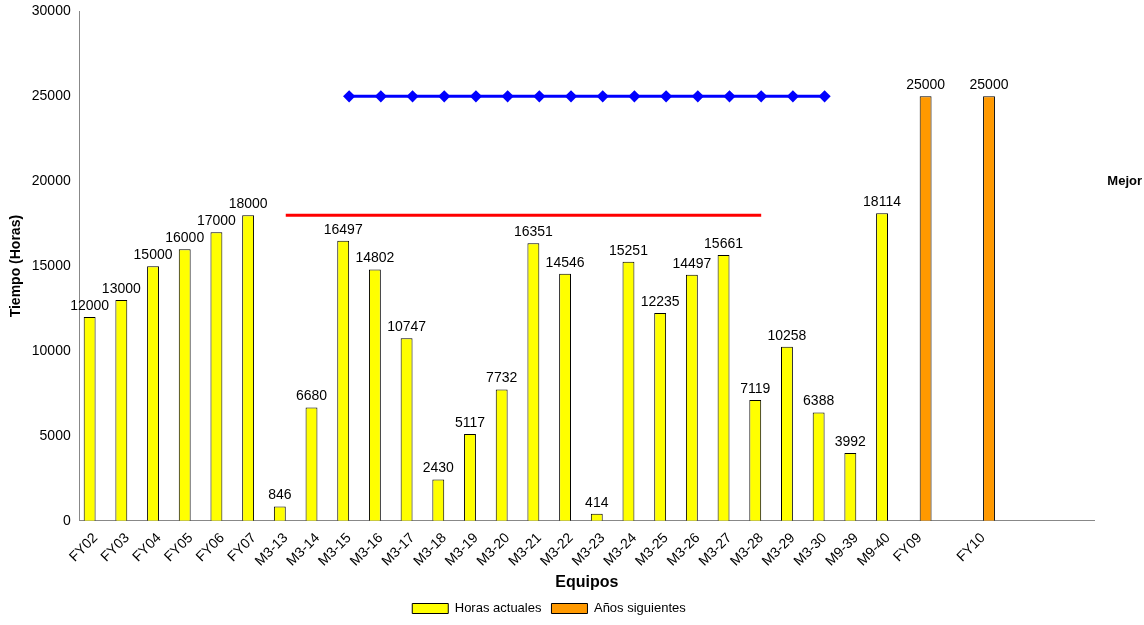 The height and width of the screenshot is (625, 1144). I want to click on data-label: 18114, so click(882, 201).